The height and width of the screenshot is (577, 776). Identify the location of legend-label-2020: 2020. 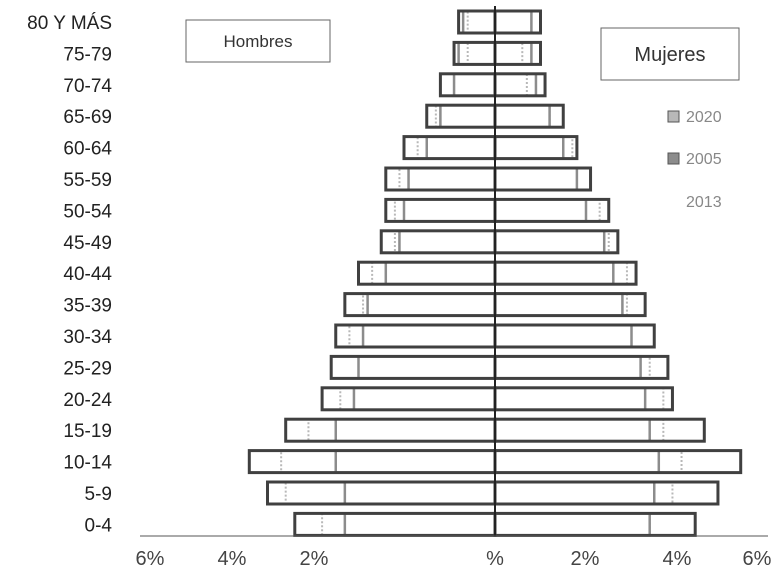
(704, 117).